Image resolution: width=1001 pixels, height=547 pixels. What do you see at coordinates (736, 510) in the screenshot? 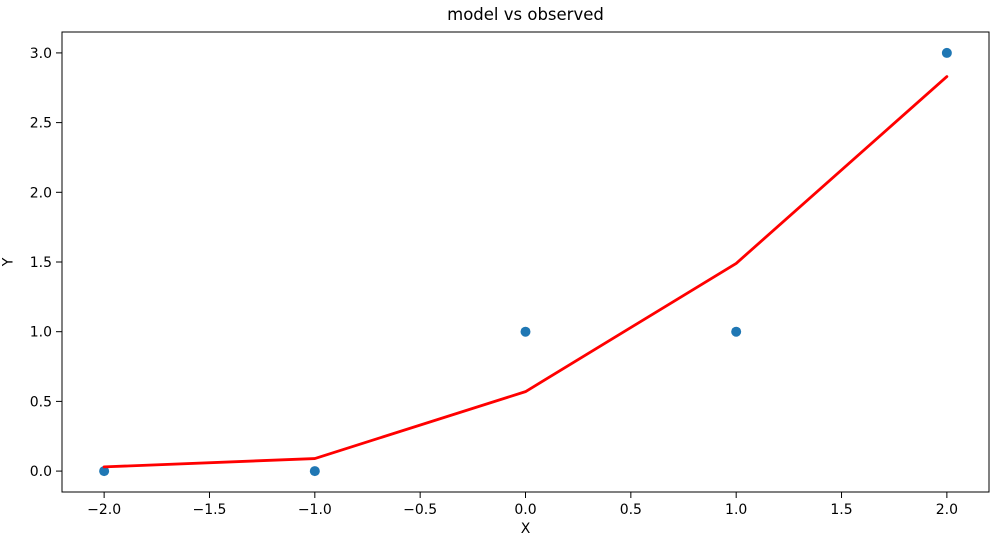
I see `x-tick-label: 1.0` at bounding box center [736, 510].